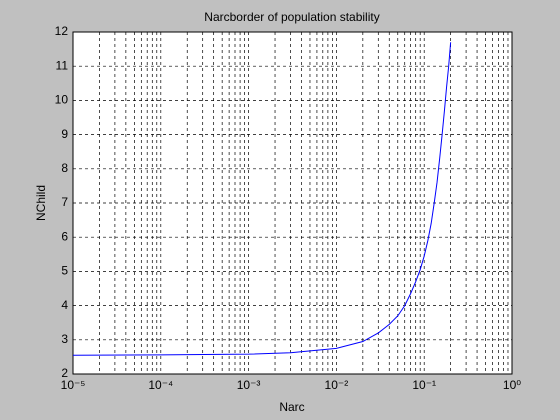 The width and height of the screenshot is (560, 420). Describe the element at coordinates (337, 385) in the screenshot. I see `x-tick-label: 10⁻²` at that location.